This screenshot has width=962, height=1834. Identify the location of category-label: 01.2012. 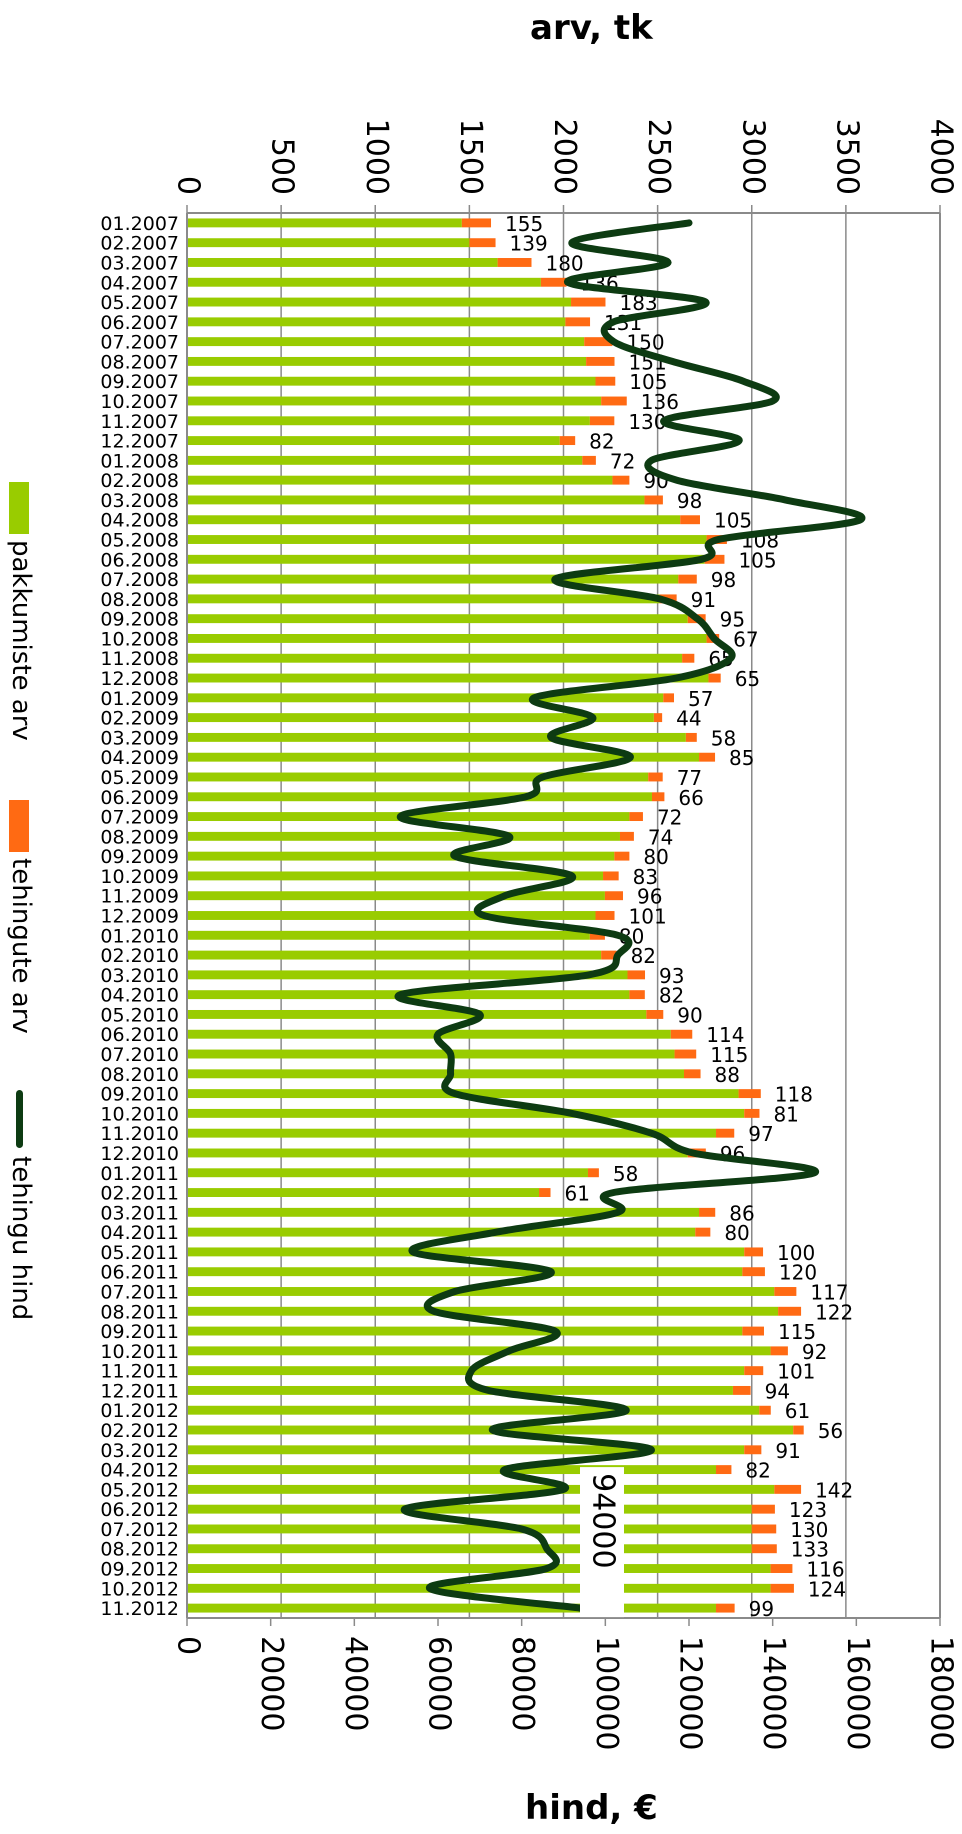
(139, 1411).